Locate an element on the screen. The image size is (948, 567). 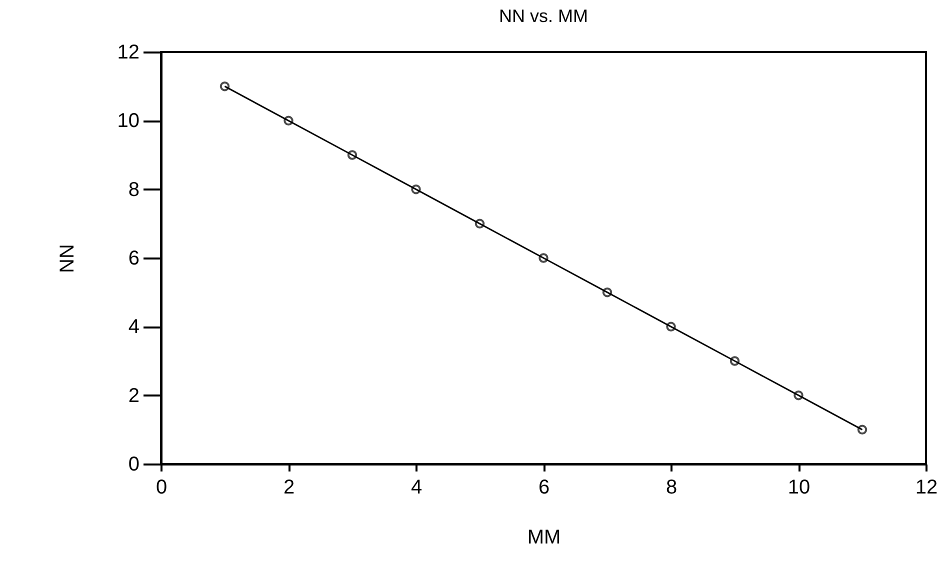
x-tick-label: 8 is located at coordinates (672, 487).